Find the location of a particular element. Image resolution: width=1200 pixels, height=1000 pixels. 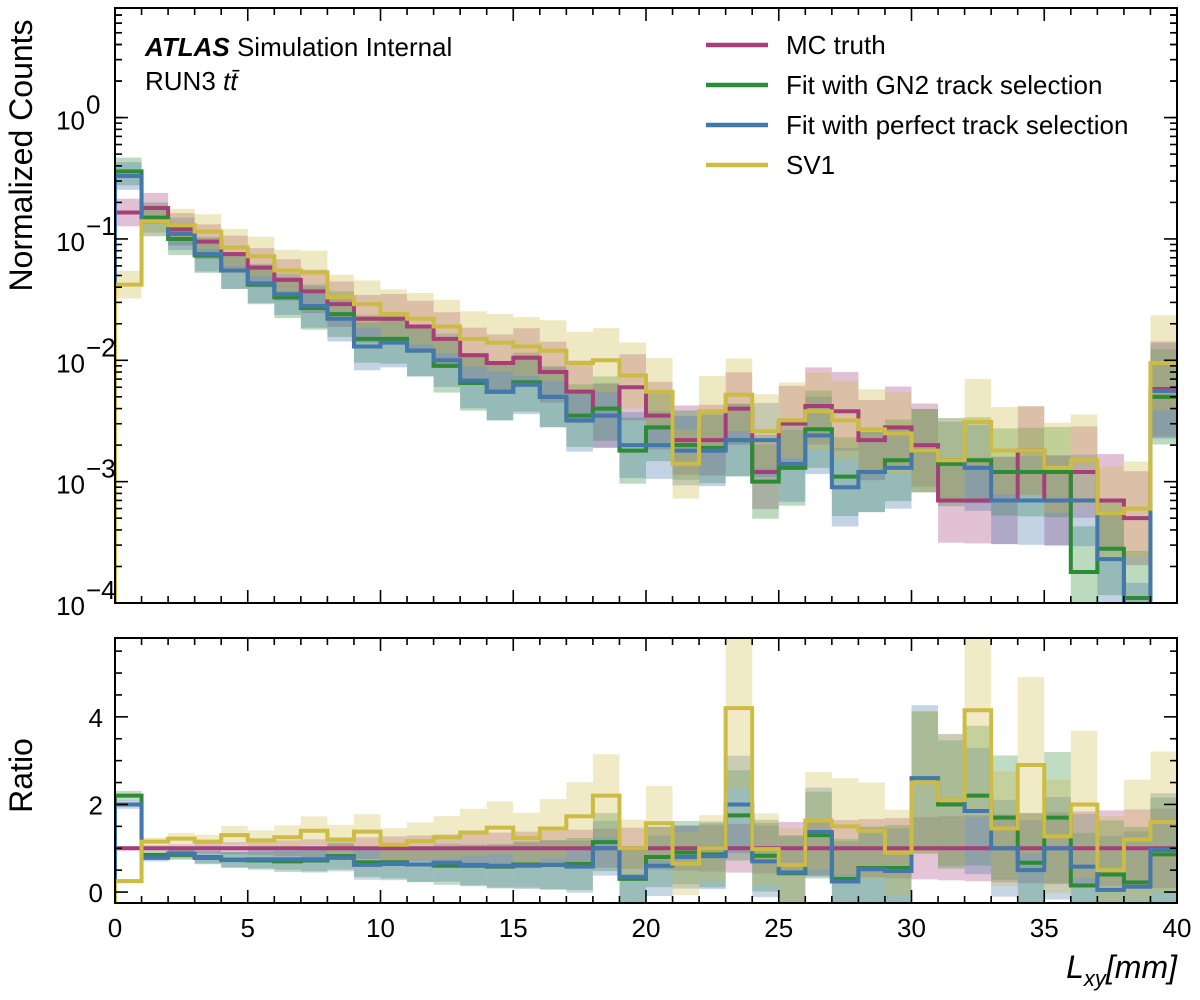

y-tick-label: 4 is located at coordinates (96, 718).